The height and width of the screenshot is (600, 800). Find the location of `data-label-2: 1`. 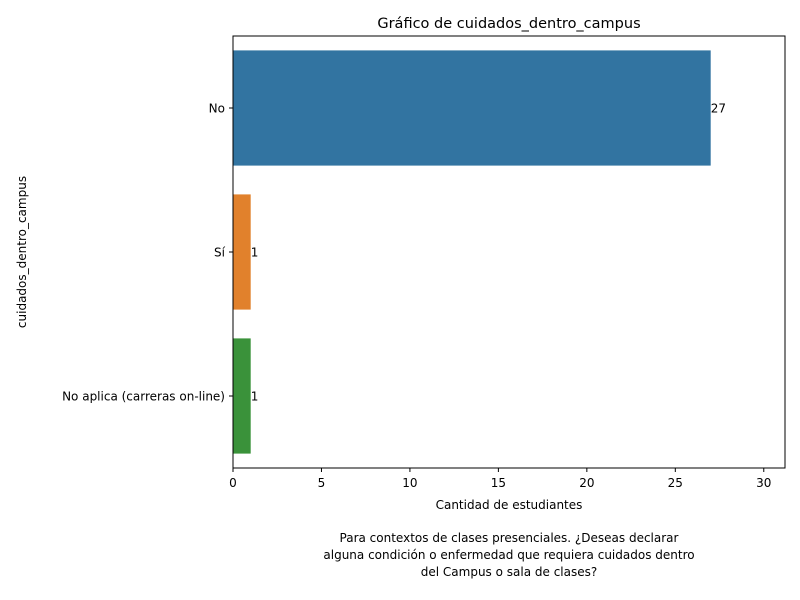

data-label-2: 1 is located at coordinates (255, 397).